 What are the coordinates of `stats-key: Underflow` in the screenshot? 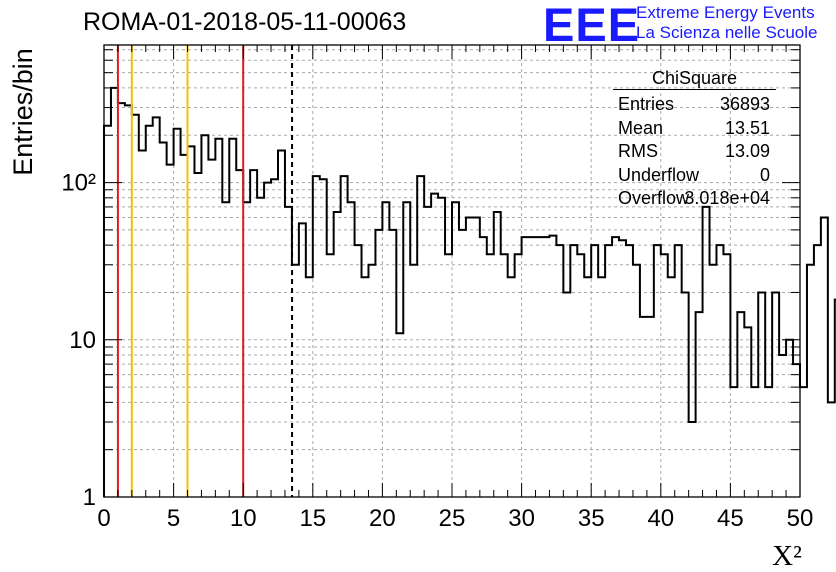 It's located at (659, 174).